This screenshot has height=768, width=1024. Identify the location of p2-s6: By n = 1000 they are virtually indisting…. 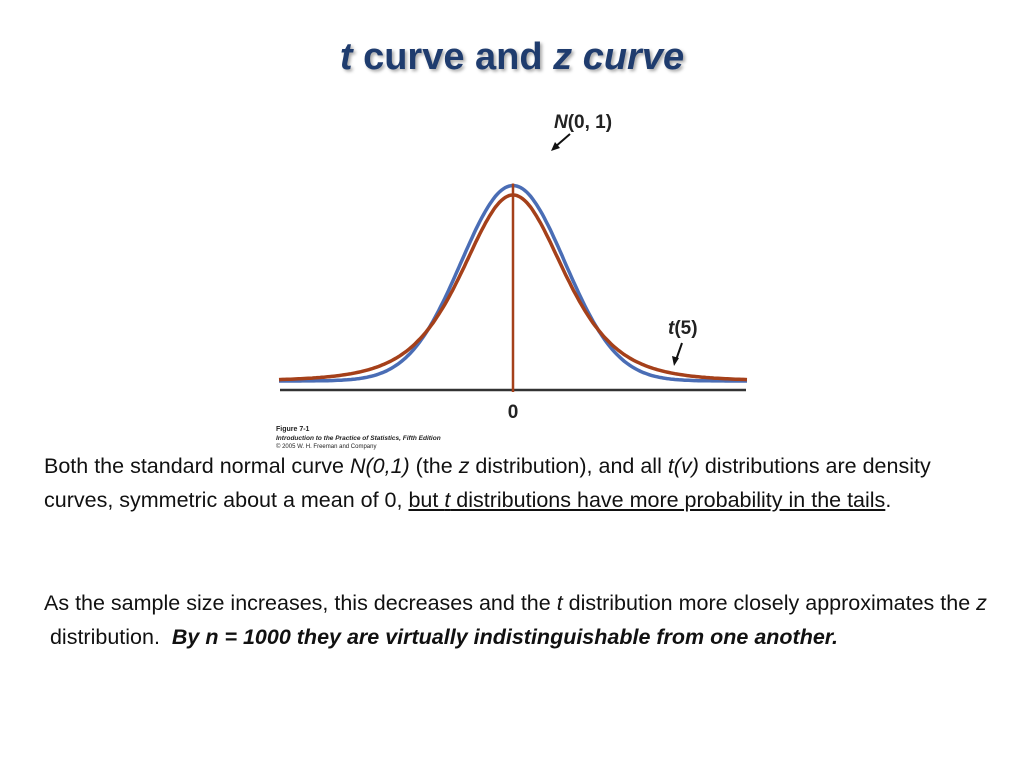
(504, 636).